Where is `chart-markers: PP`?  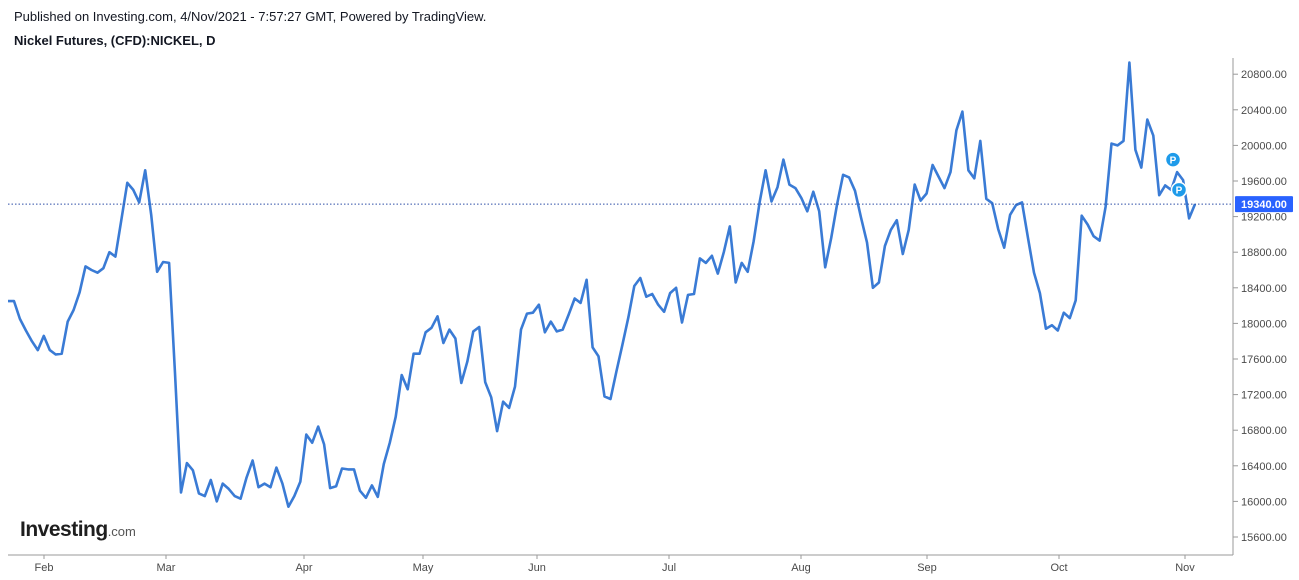 chart-markers: PP is located at coordinates (1176, 175).